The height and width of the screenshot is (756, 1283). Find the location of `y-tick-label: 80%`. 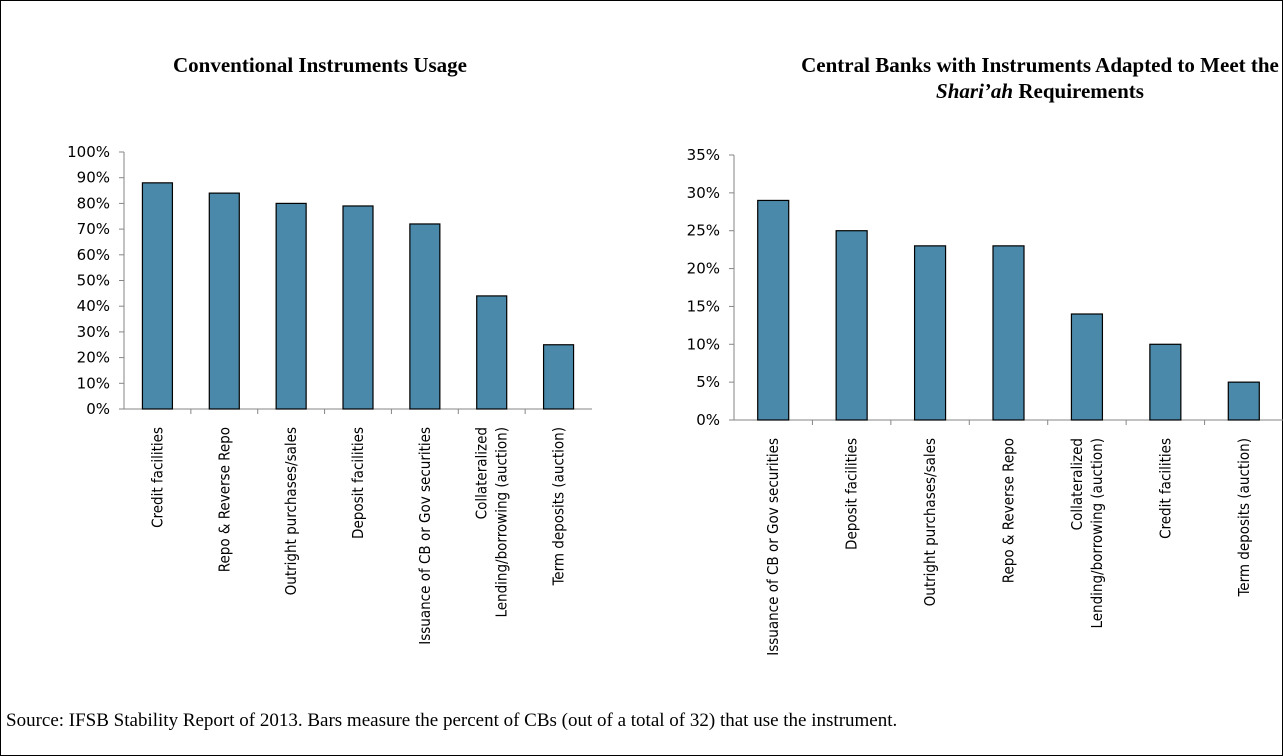

y-tick-label: 80% is located at coordinates (93, 203).